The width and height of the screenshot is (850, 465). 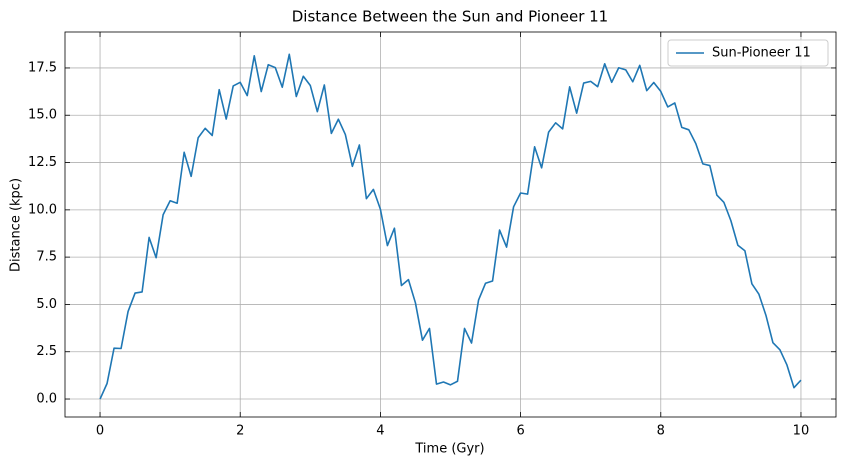 What do you see at coordinates (661, 431) in the screenshot?
I see `x-tick-label: 8` at bounding box center [661, 431].